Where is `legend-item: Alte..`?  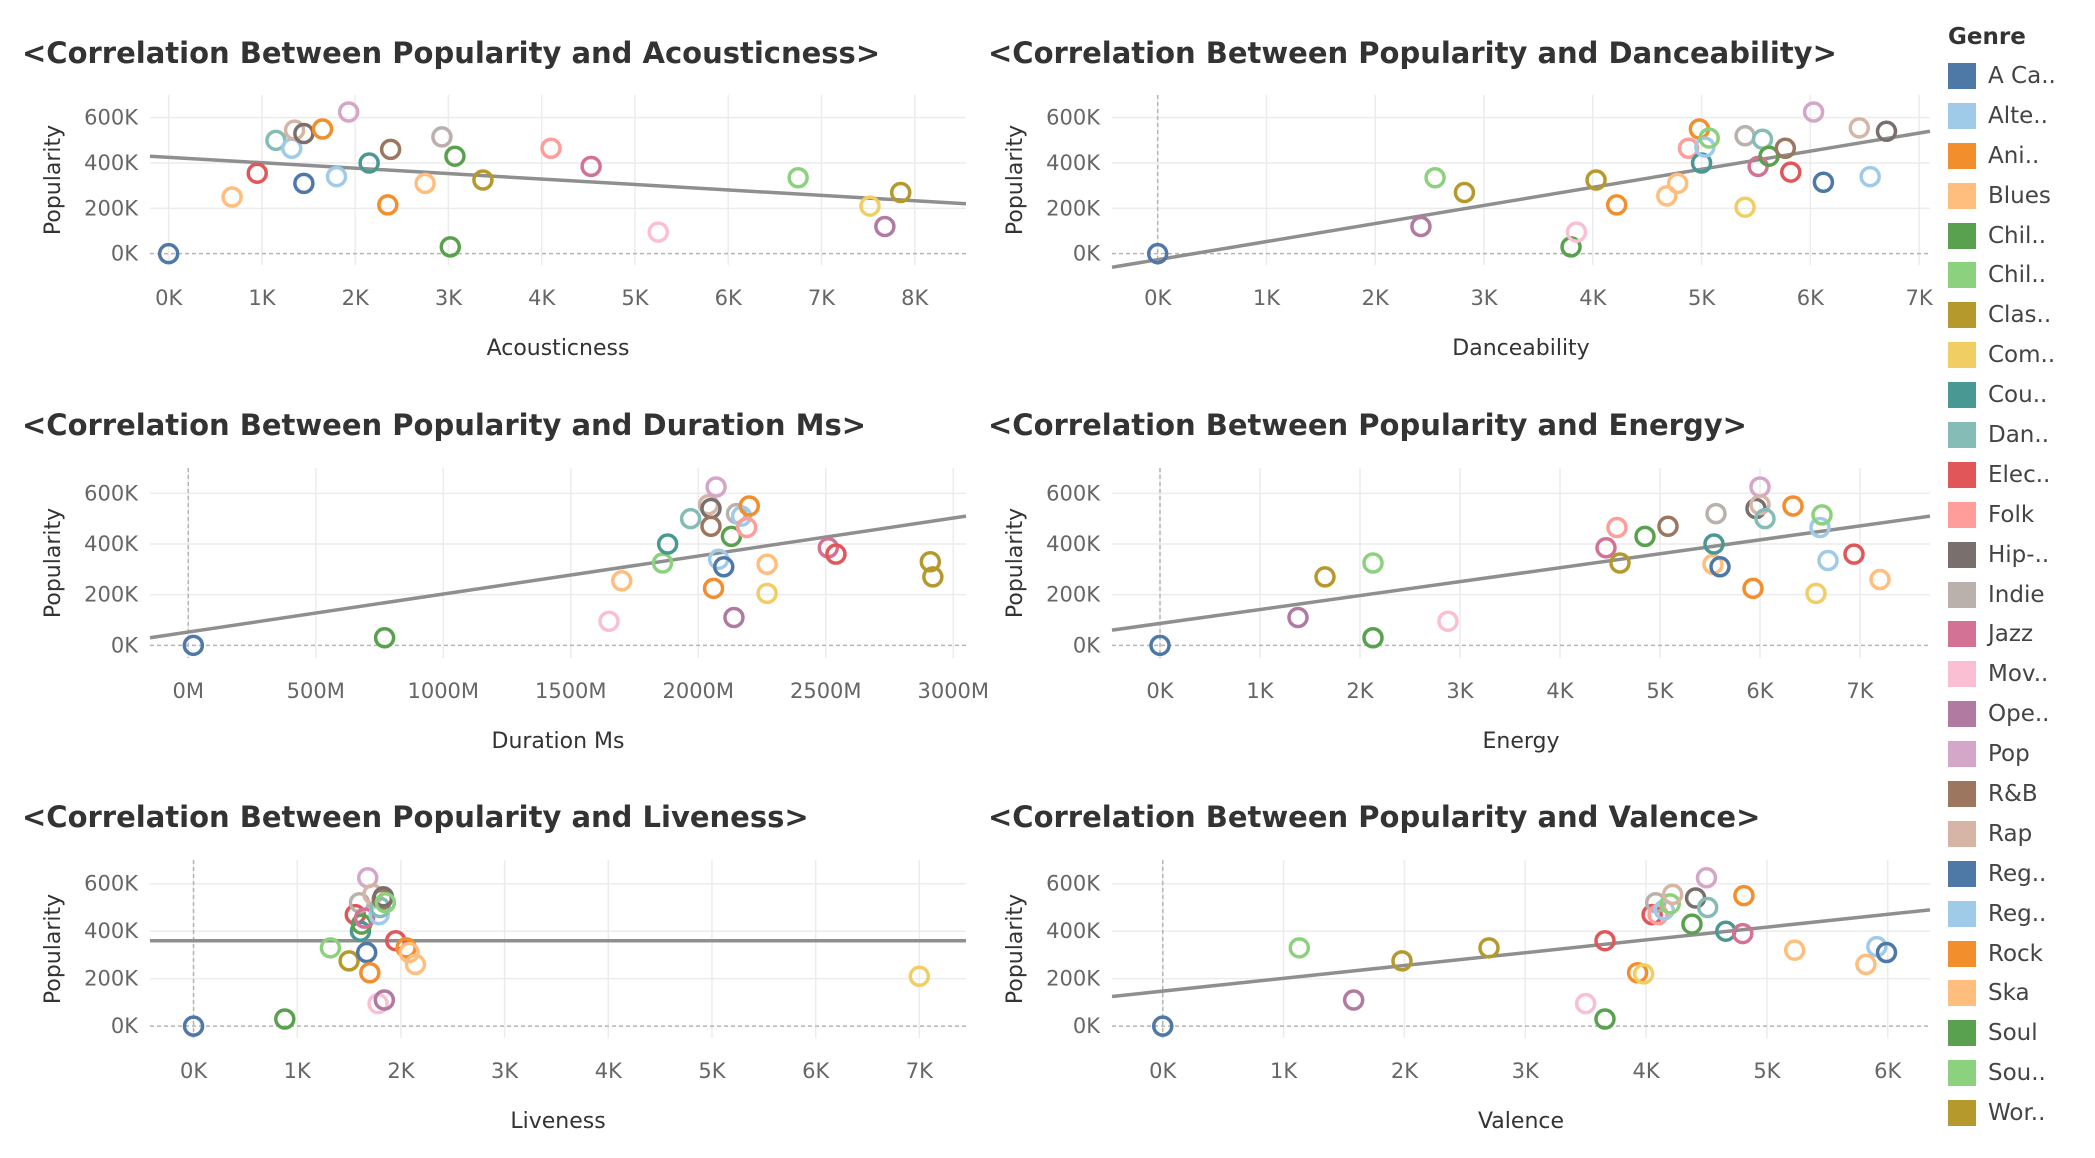 legend-item: Alte.. is located at coordinates (2018, 116).